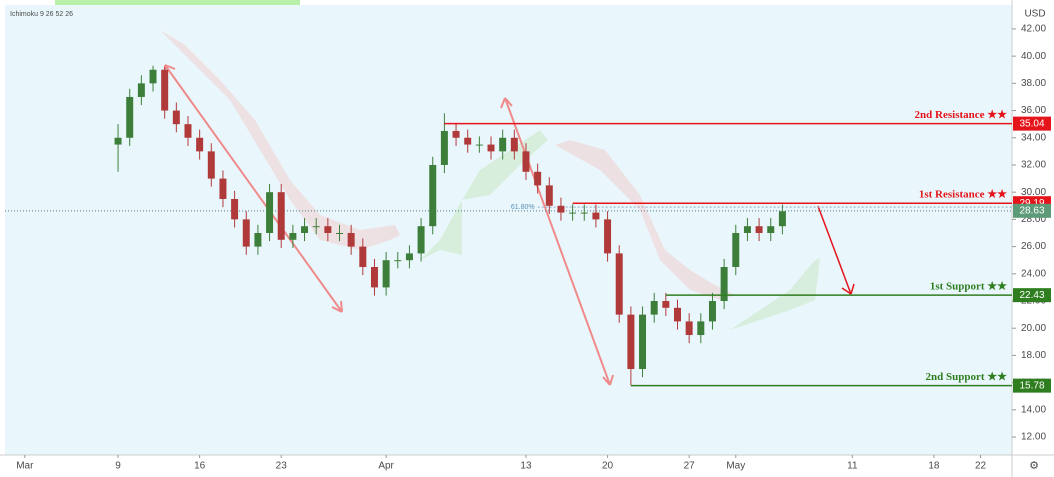 This screenshot has height=477, width=1054. What do you see at coordinates (41, 14) in the screenshot?
I see `indicator-label: Ichimoku 9 26 52 26` at bounding box center [41, 14].